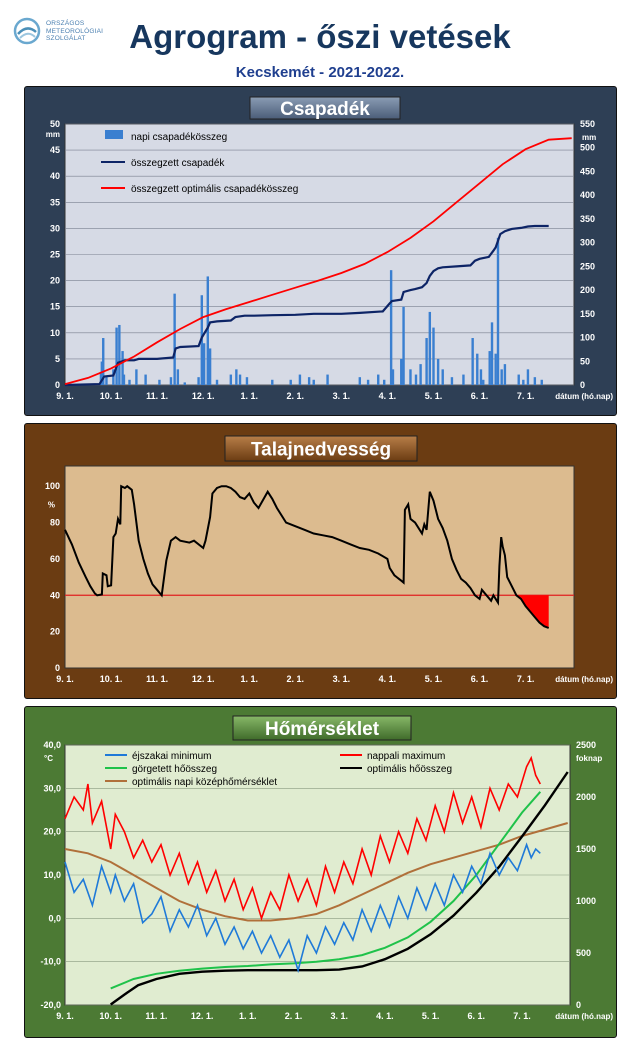 The height and width of the screenshot is (1057, 640). I want to click on y-left-tick-label: 20, so click(55, 281).